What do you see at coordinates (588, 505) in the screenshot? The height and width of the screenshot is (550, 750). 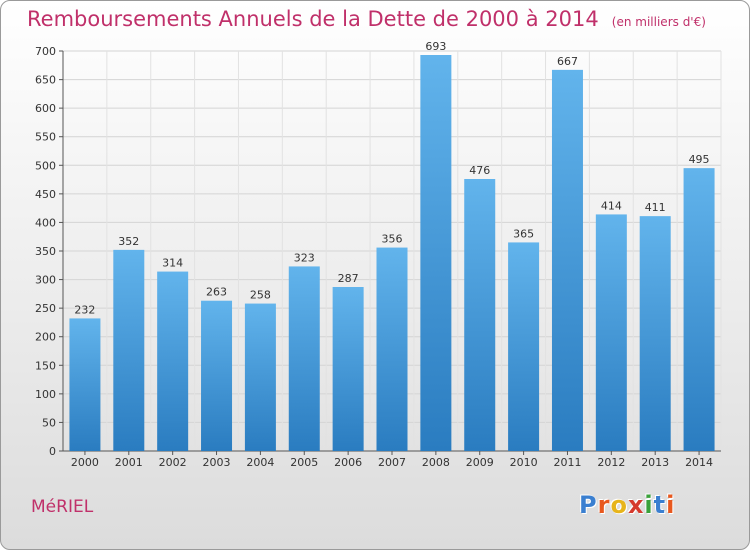 I see `logo-letter: P` at bounding box center [588, 505].